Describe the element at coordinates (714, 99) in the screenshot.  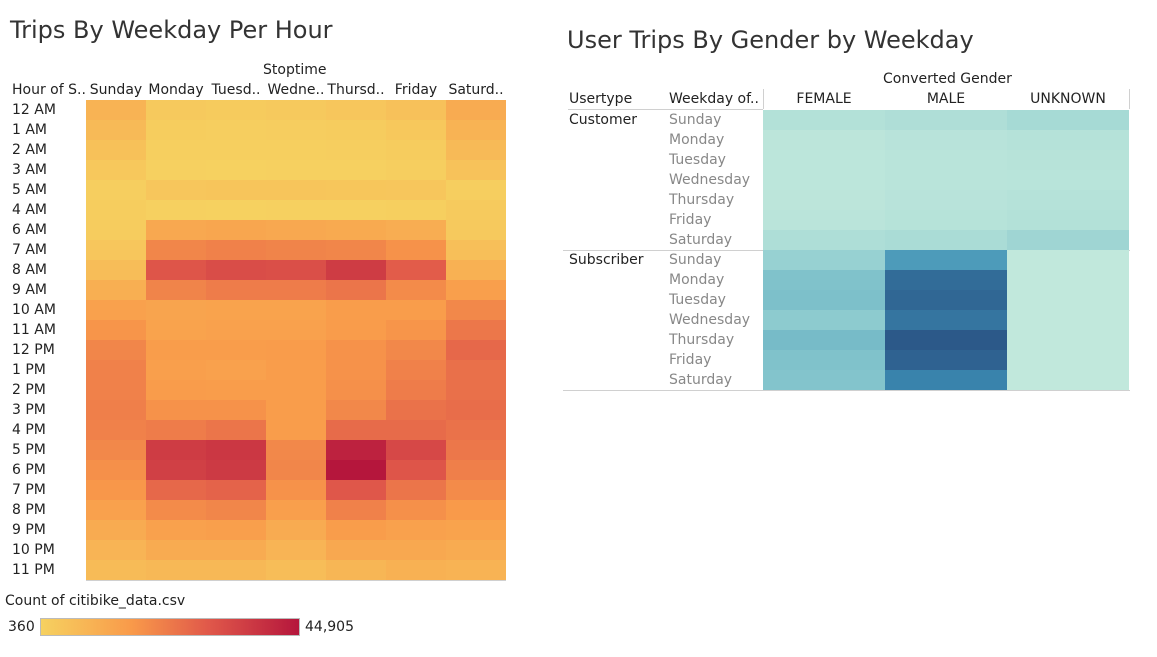
I see `weekday-header: Weekday of..` at that location.